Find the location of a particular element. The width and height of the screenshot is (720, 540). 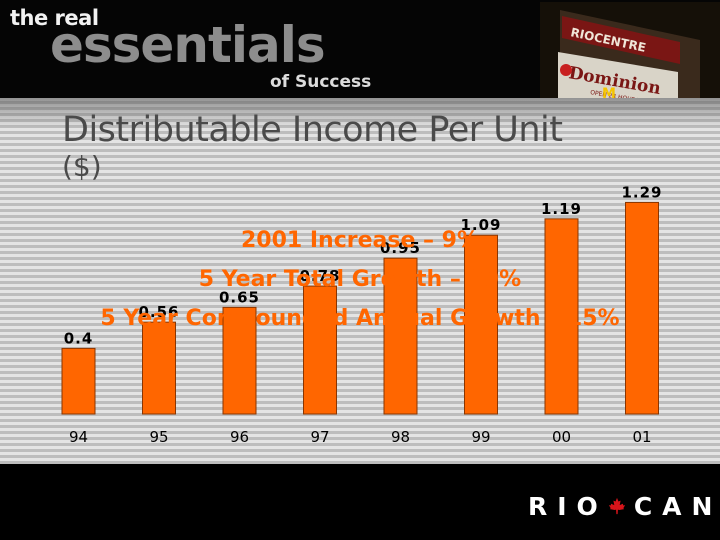

value-label-97: 0.78 is located at coordinates (319, 276).